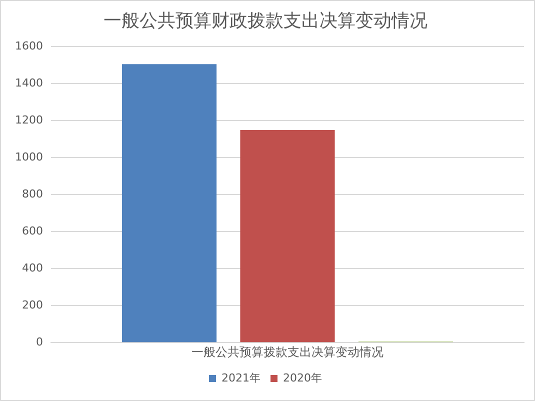 The height and width of the screenshot is (401, 535). What do you see at coordinates (241, 377) in the screenshot?
I see `legend-label: 2021年` at bounding box center [241, 377].